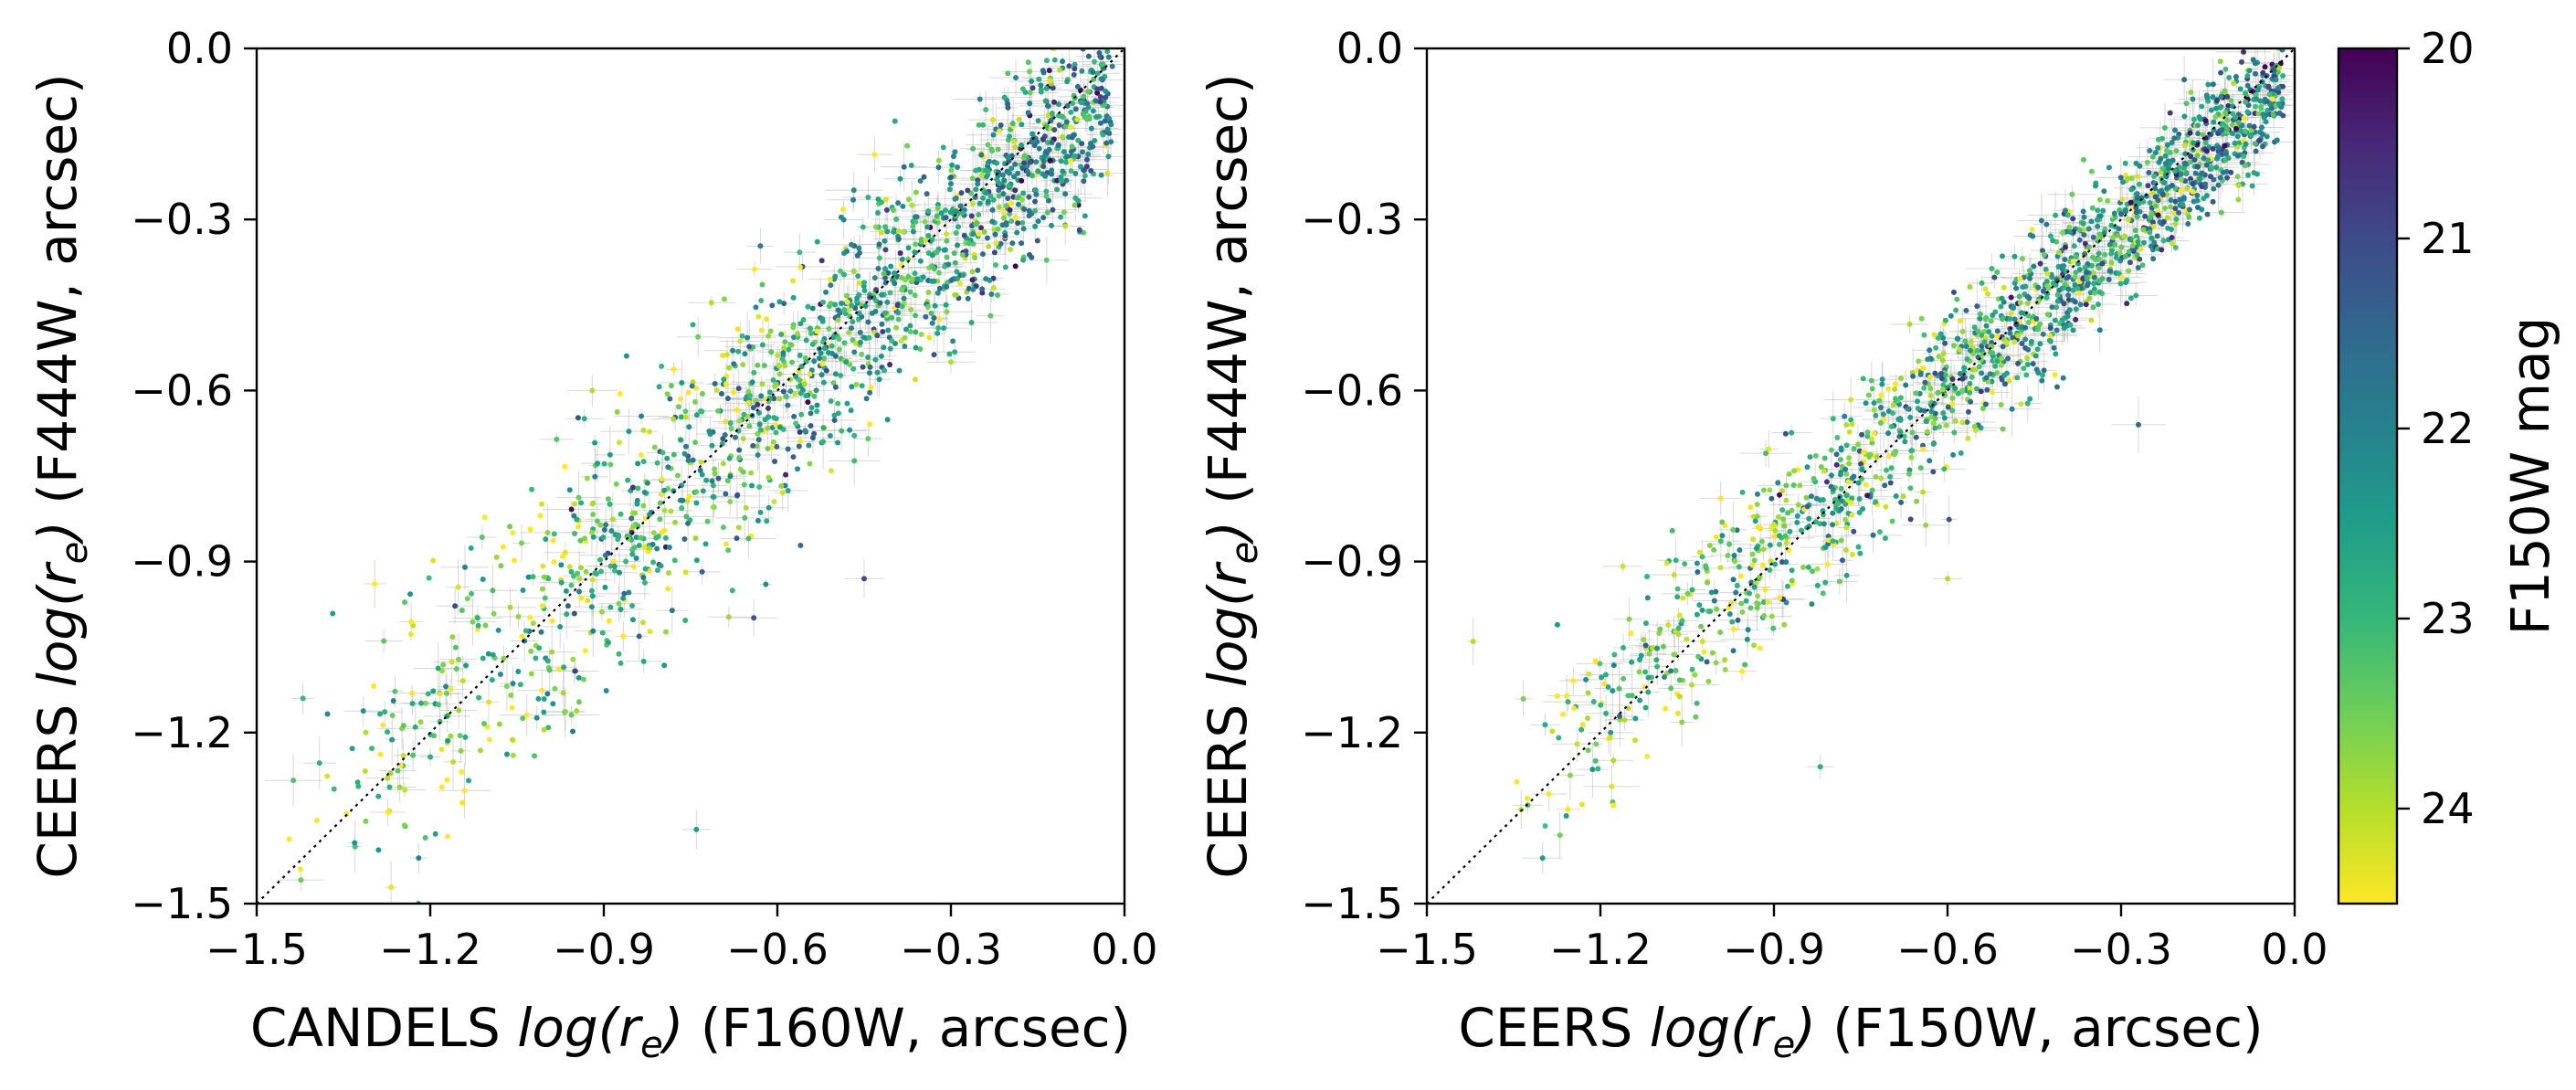  What do you see at coordinates (182, 903) in the screenshot?
I see `y-tick-label: −1.5` at bounding box center [182, 903].